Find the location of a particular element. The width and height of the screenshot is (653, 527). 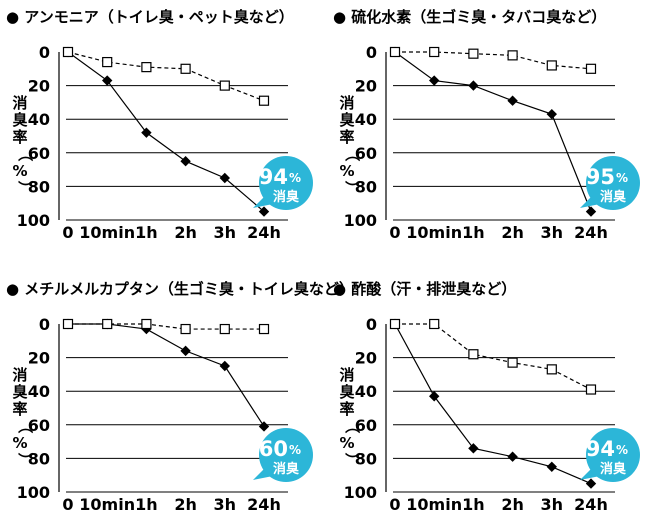

y-tick-label: 60 is located at coordinates (39, 425).